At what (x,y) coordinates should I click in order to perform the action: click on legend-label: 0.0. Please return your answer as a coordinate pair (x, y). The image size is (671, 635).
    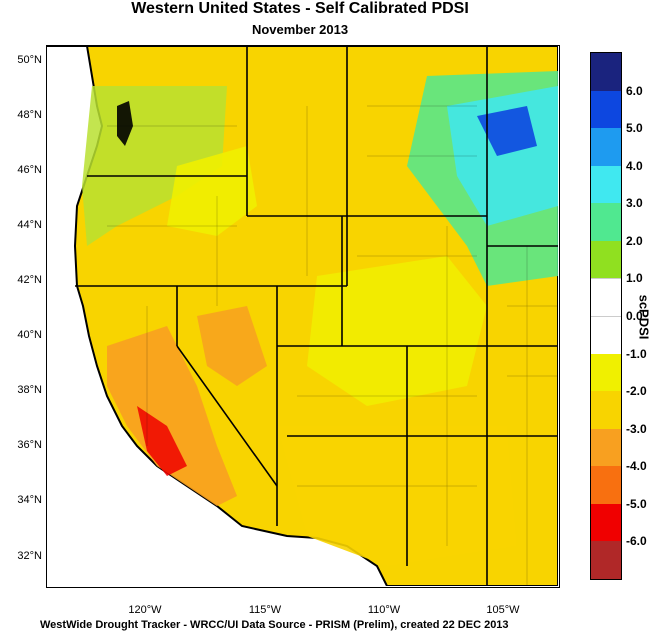
    Looking at the image, I should click on (634, 316).